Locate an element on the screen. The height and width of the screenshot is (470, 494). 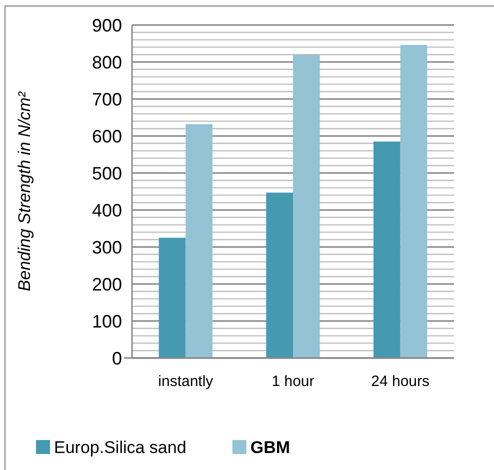
y-tick-label: 100 is located at coordinates (107, 321).